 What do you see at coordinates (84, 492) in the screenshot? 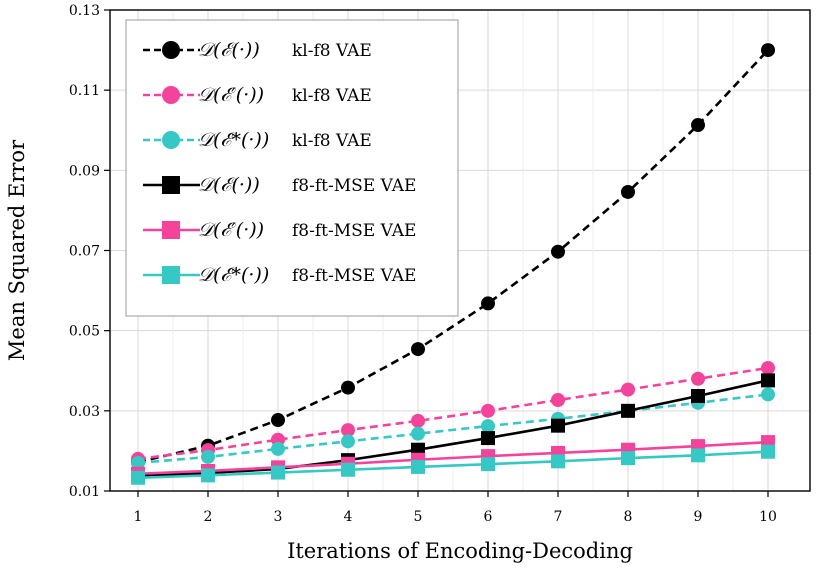
I see `y-tick-label: 0.01` at bounding box center [84, 492].